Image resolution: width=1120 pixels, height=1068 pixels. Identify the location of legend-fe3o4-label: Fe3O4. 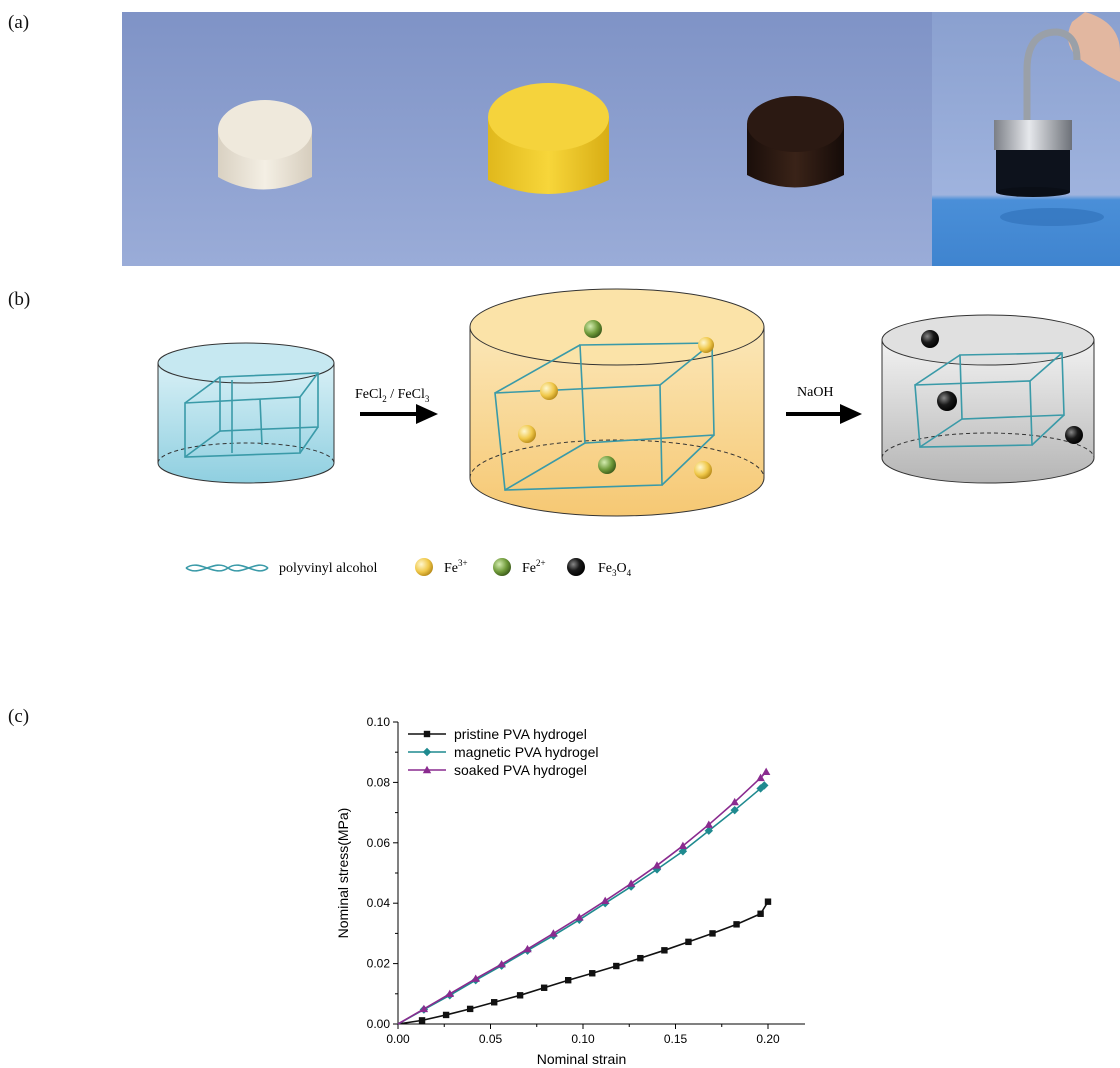
(615, 569).